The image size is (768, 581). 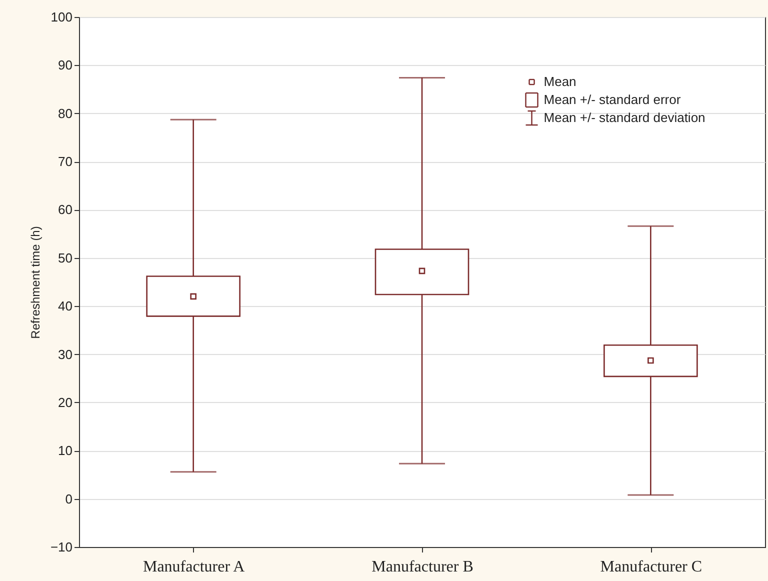 I want to click on y-tick-label: 50, so click(x=65, y=258).